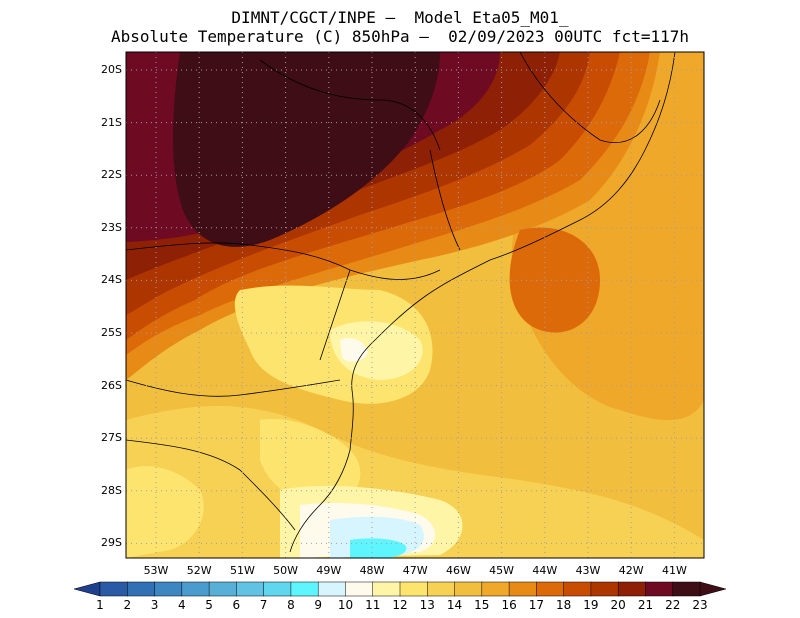 The height and width of the screenshot is (618, 800). Describe the element at coordinates (286, 570) in the screenshot. I see `longitude-label: 50W` at that location.